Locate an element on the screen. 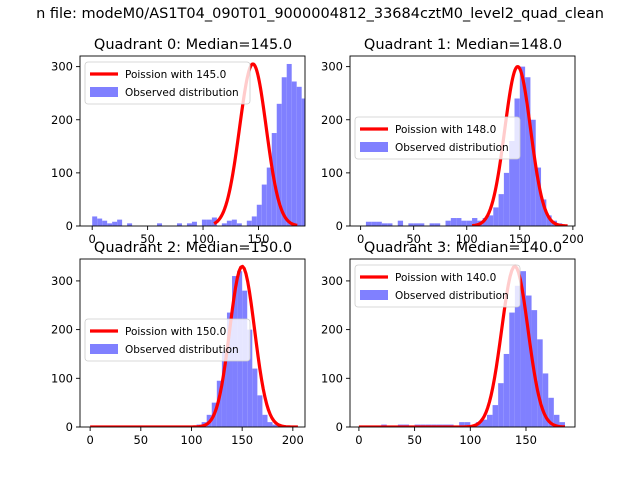 The image size is (640, 480). subplot-title: Quadrant 2: Median=150.0 is located at coordinates (193, 248).